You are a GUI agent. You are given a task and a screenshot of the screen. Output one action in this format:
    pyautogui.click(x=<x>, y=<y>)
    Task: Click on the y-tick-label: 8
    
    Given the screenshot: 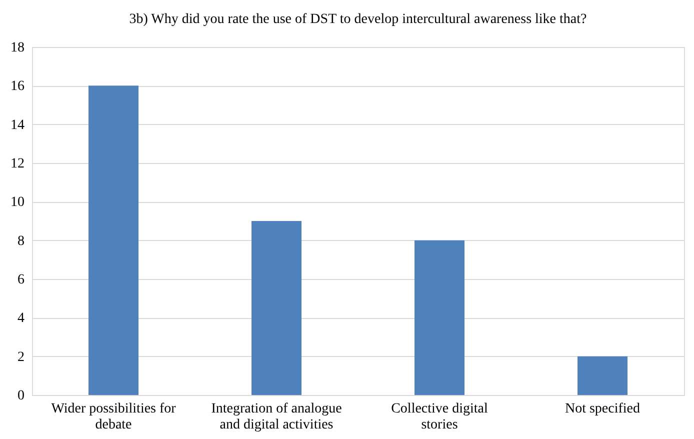 What is the action you would take?
    pyautogui.click(x=21, y=241)
    